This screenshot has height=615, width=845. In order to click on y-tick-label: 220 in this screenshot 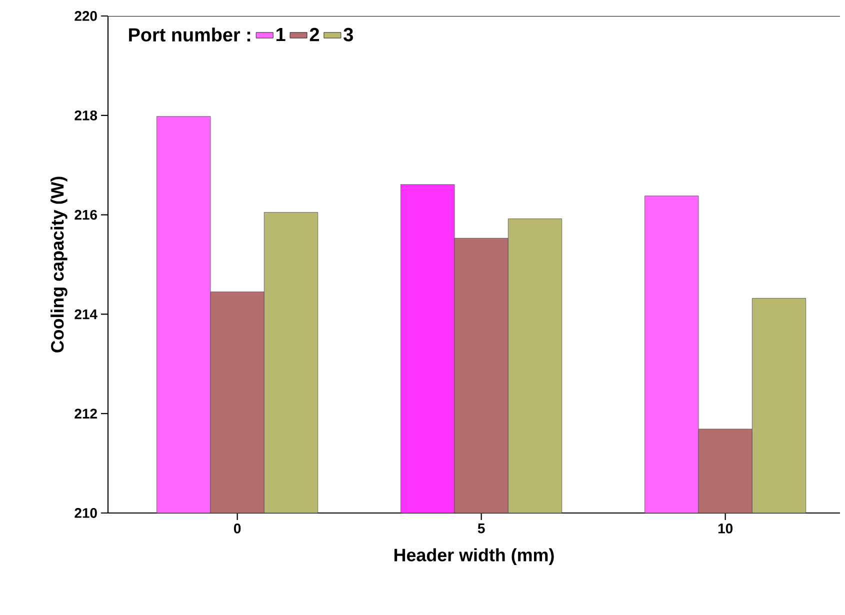, I will do `click(85, 16)`.